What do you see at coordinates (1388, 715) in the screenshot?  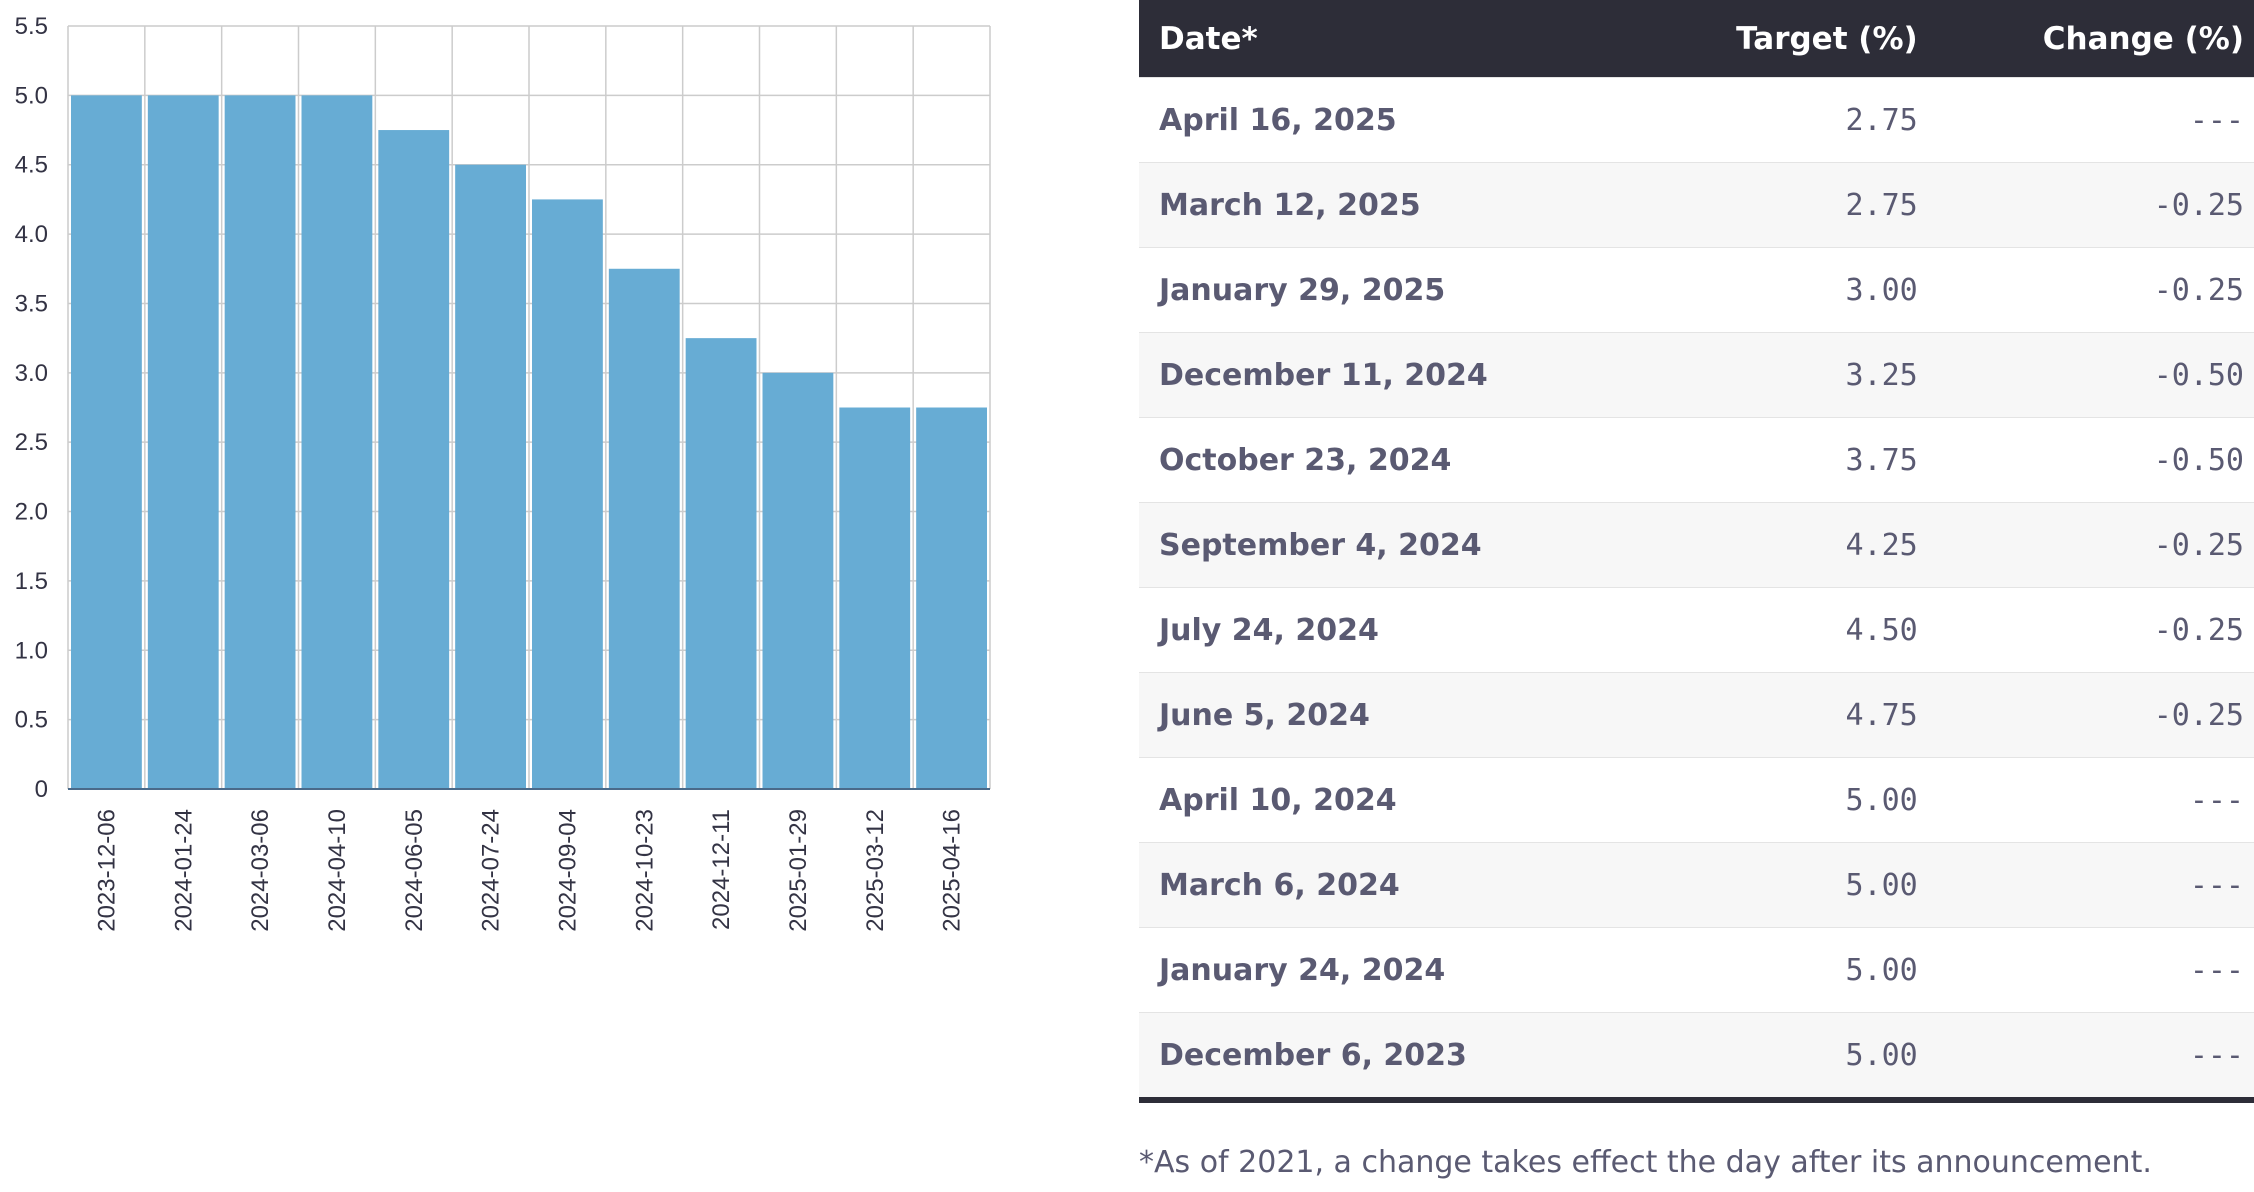 I see `date-cell: June 5, 2024` at bounding box center [1388, 715].